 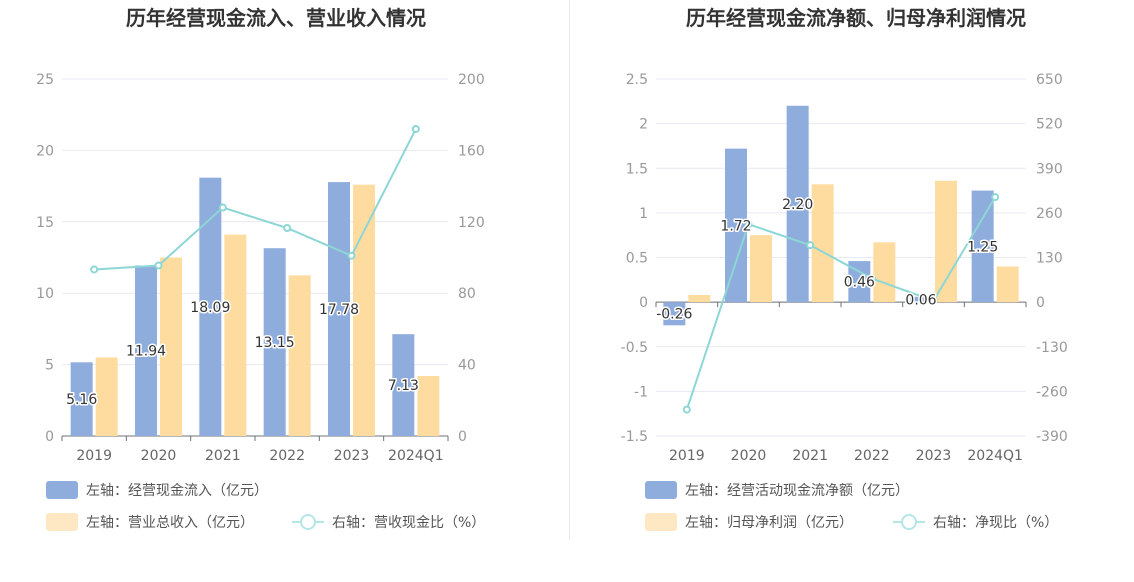 I want to click on left-axis-tick-label: 2, so click(x=643, y=125).